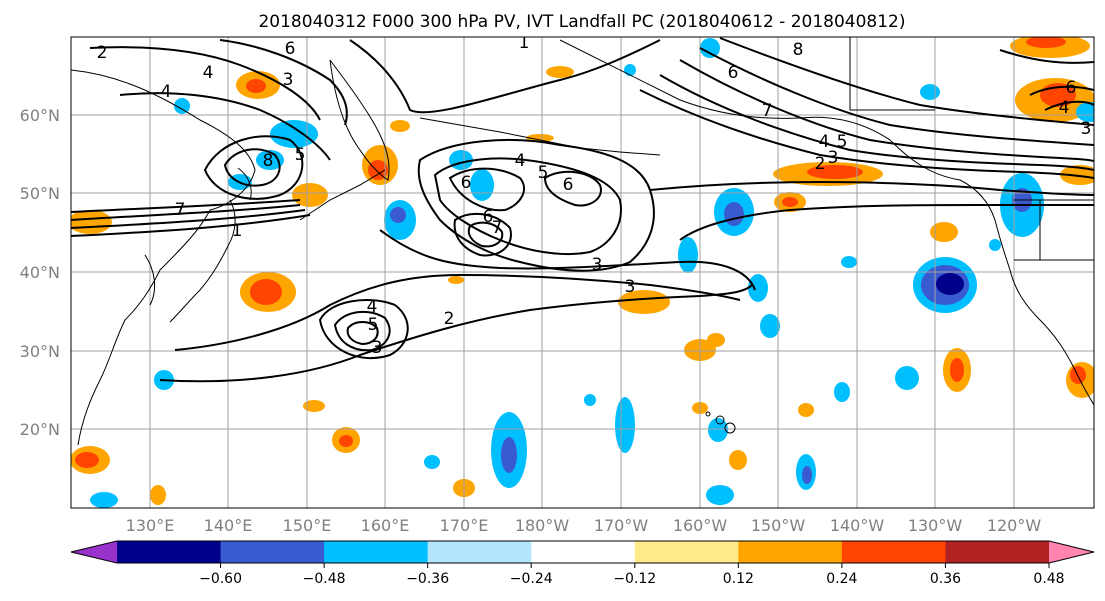 This screenshot has width=1105, height=601. I want to click on colorbar-tick-label: −0.60, so click(220, 579).